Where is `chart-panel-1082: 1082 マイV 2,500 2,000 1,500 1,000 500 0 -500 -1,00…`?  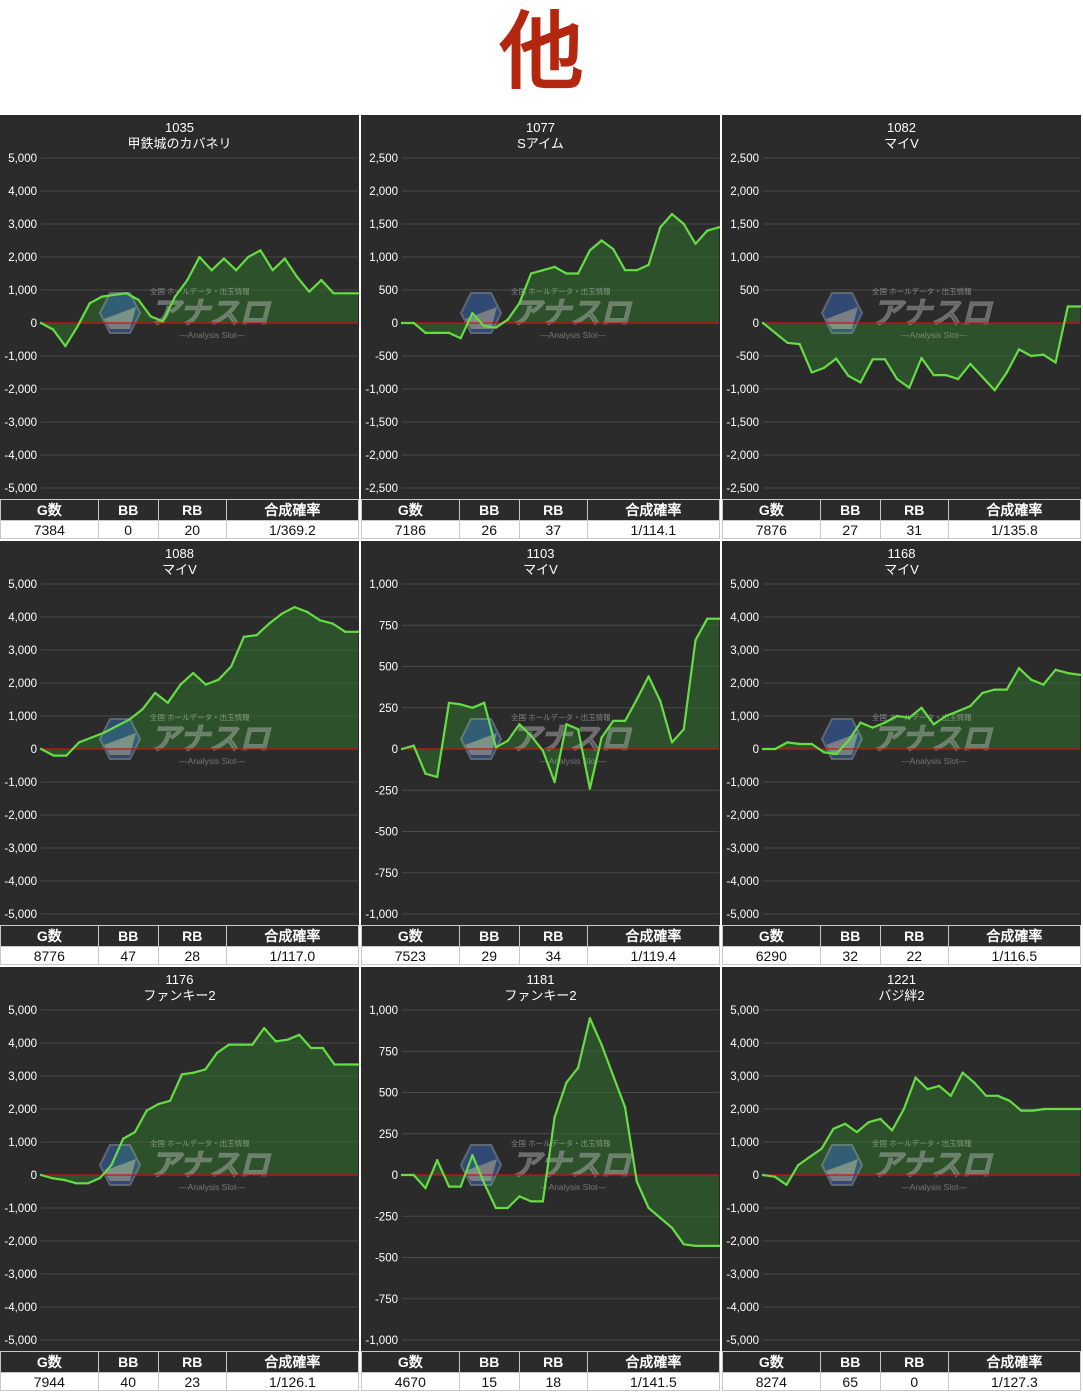 chart-panel-1082: 1082 マイV 2,500 2,000 1,500 1,000 500 0 -500 -1,00… is located at coordinates (901, 327).